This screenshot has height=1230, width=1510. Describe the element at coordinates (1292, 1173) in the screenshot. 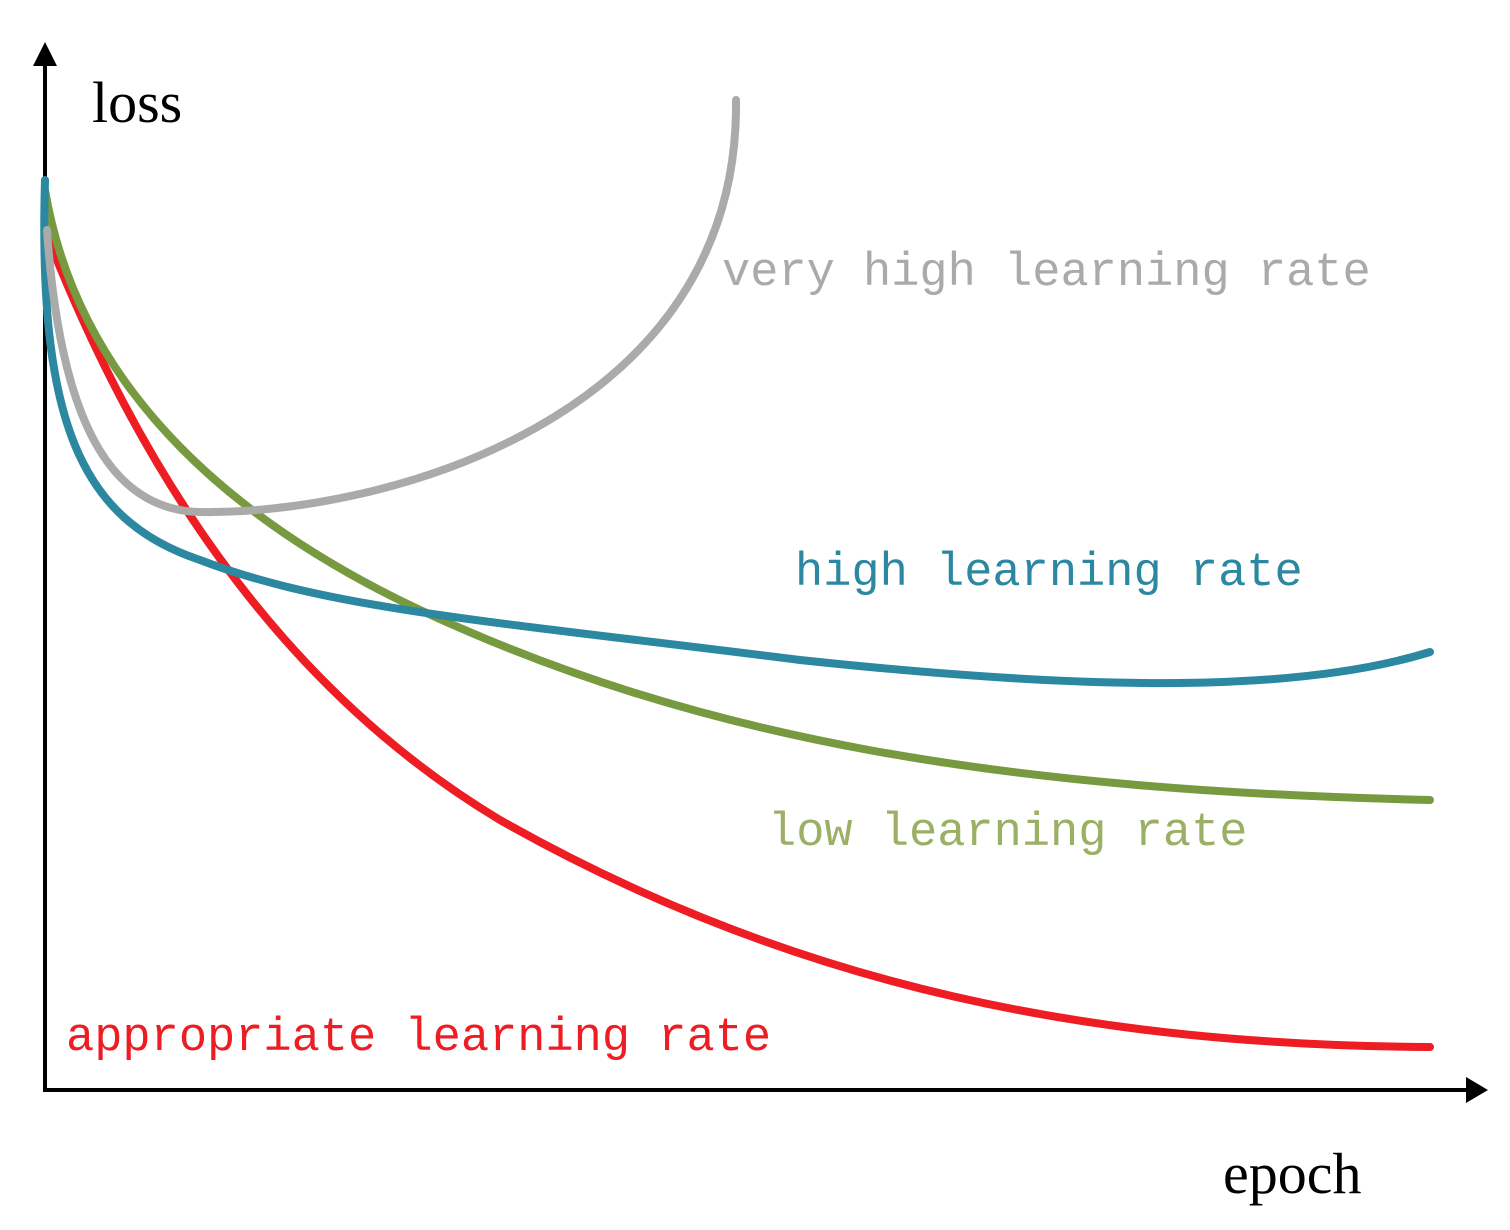

I see `x-axis-label: epoch` at that location.